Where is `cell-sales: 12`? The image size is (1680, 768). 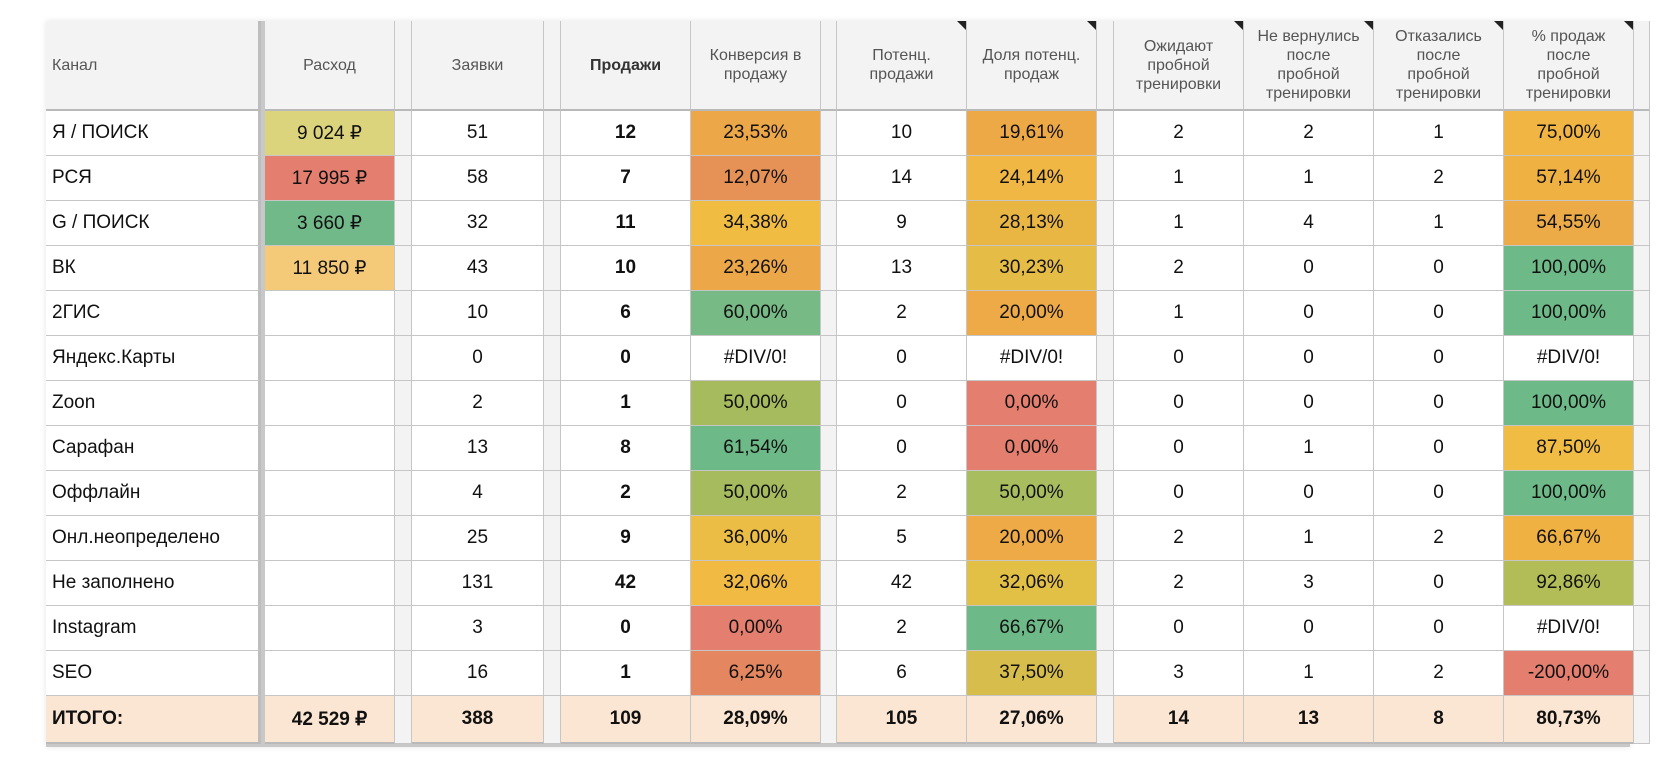 cell-sales: 12 is located at coordinates (626, 133).